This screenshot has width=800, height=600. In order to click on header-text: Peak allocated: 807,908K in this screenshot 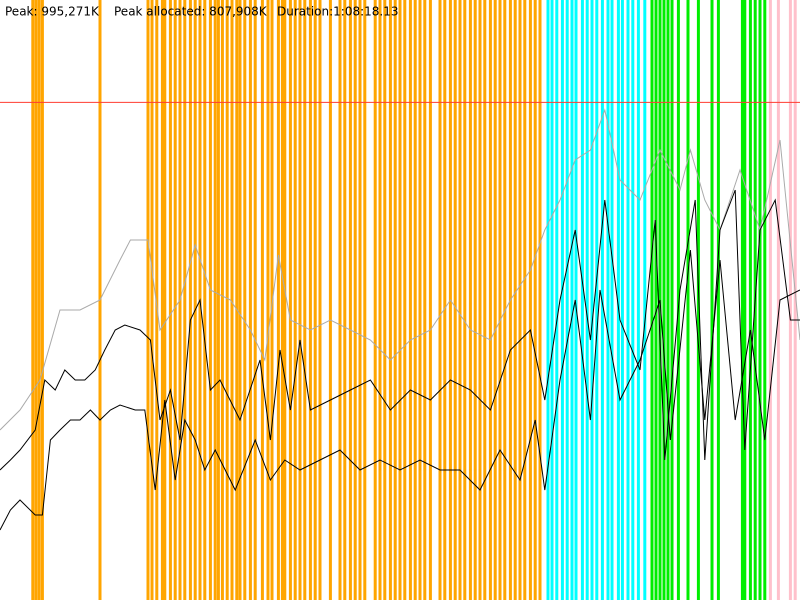, I will do `click(191, 12)`.